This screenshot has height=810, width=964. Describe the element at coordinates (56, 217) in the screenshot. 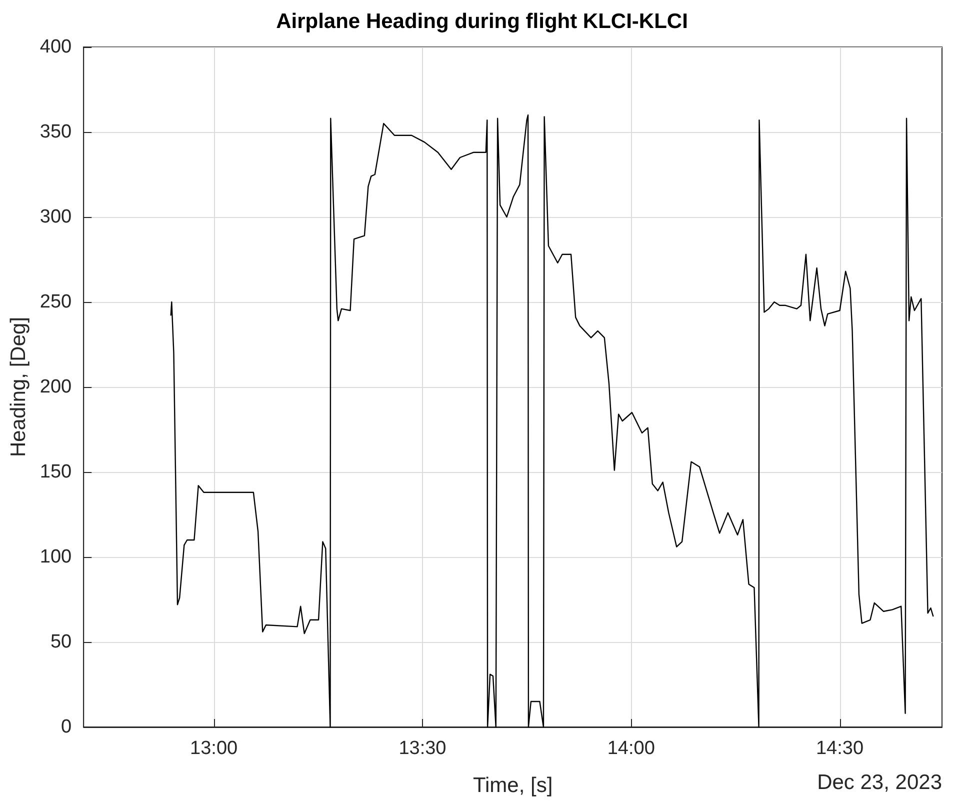

I see `y-tick-label: 300` at that location.